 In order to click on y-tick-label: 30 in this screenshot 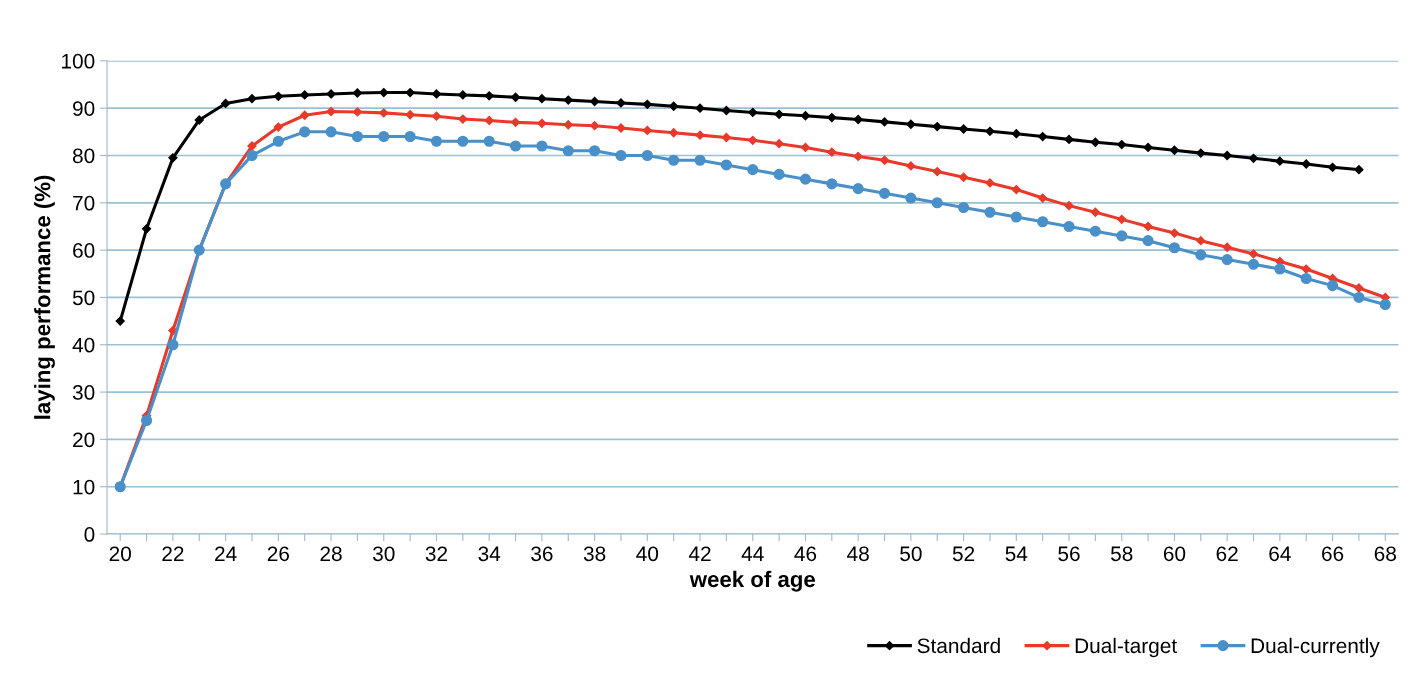, I will do `click(83, 392)`.